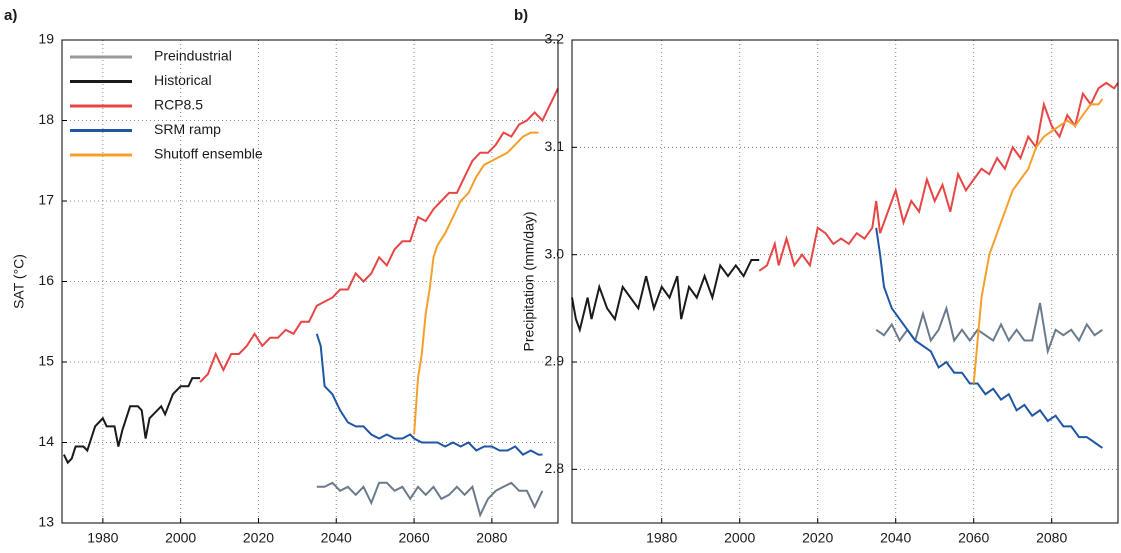 The image size is (1121, 553). I want to click on legend-label: Preindustrial, so click(193, 56).